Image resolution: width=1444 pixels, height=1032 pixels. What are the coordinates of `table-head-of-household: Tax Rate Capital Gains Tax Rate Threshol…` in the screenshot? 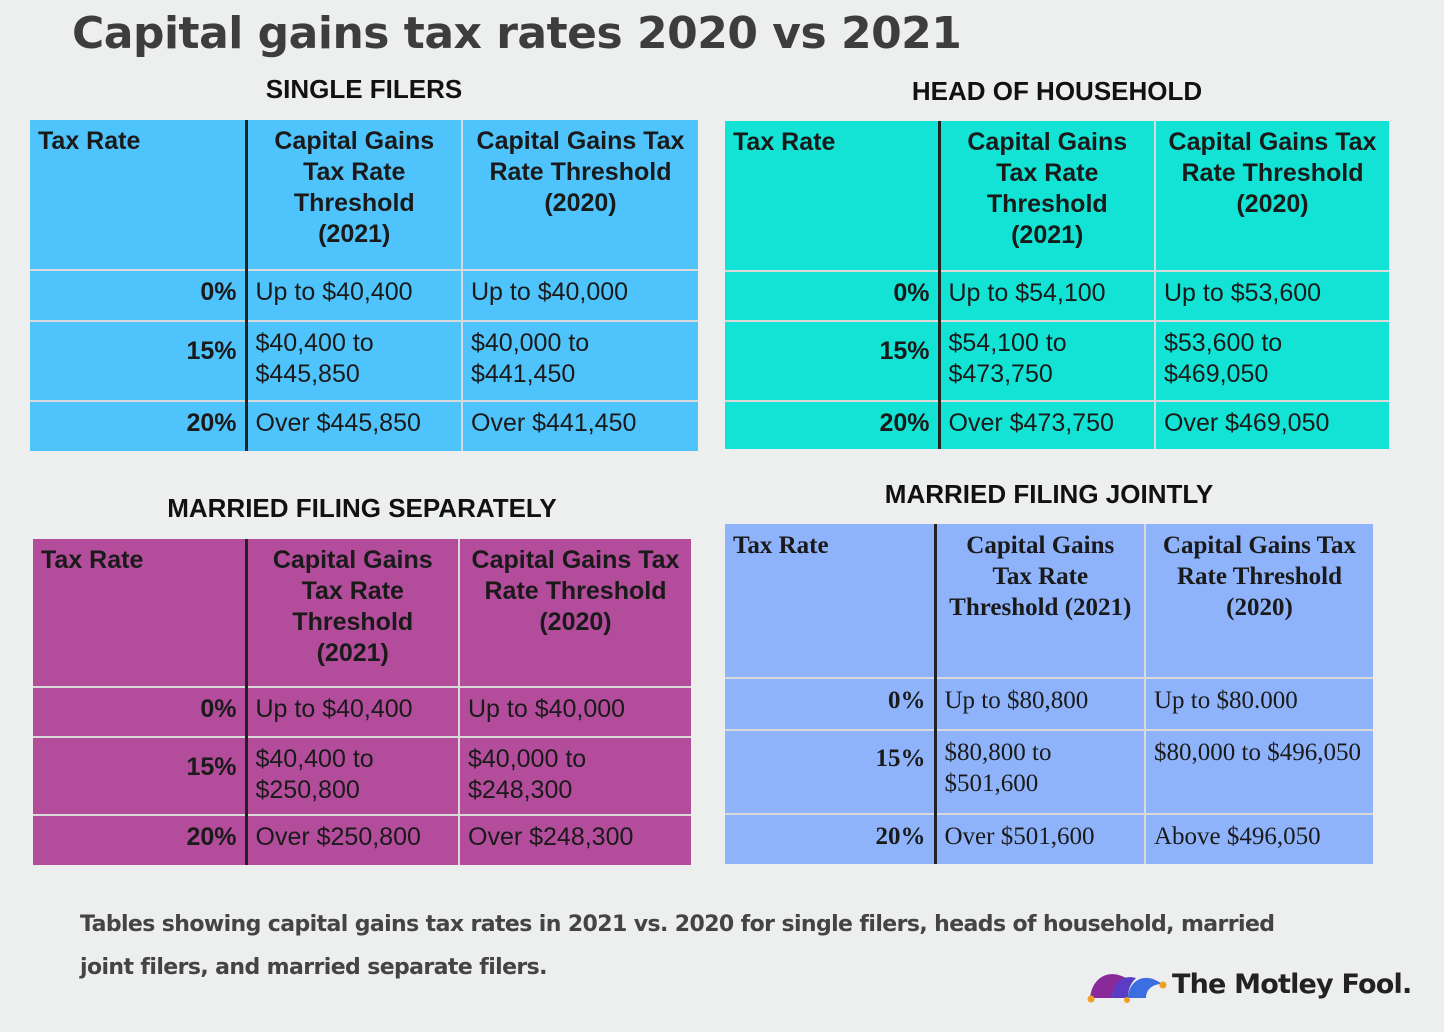 It's located at (1057, 285).